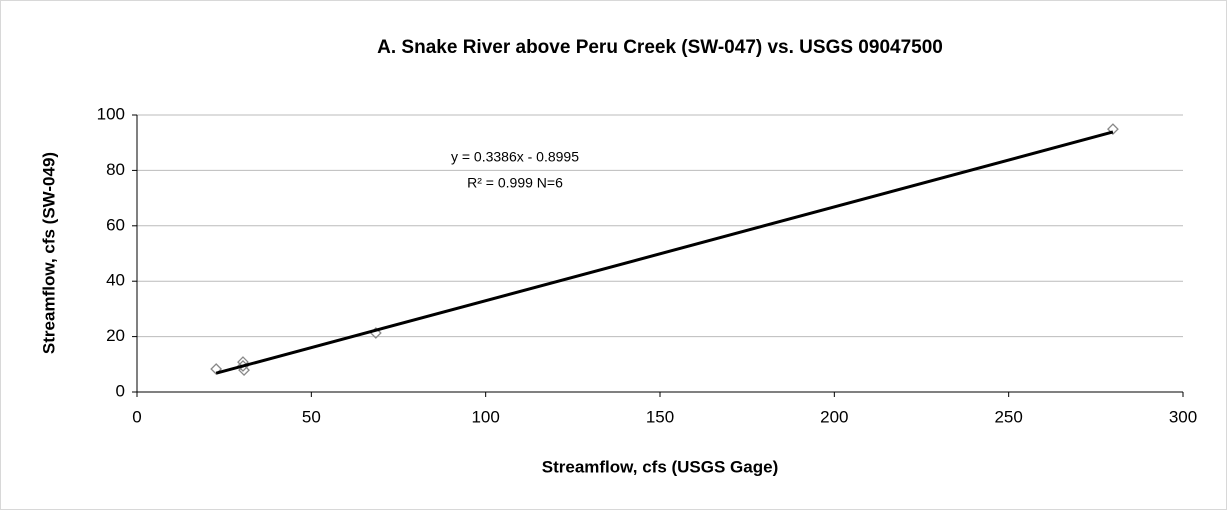  What do you see at coordinates (111, 113) in the screenshot?
I see `y-tick-label: 100` at bounding box center [111, 113].